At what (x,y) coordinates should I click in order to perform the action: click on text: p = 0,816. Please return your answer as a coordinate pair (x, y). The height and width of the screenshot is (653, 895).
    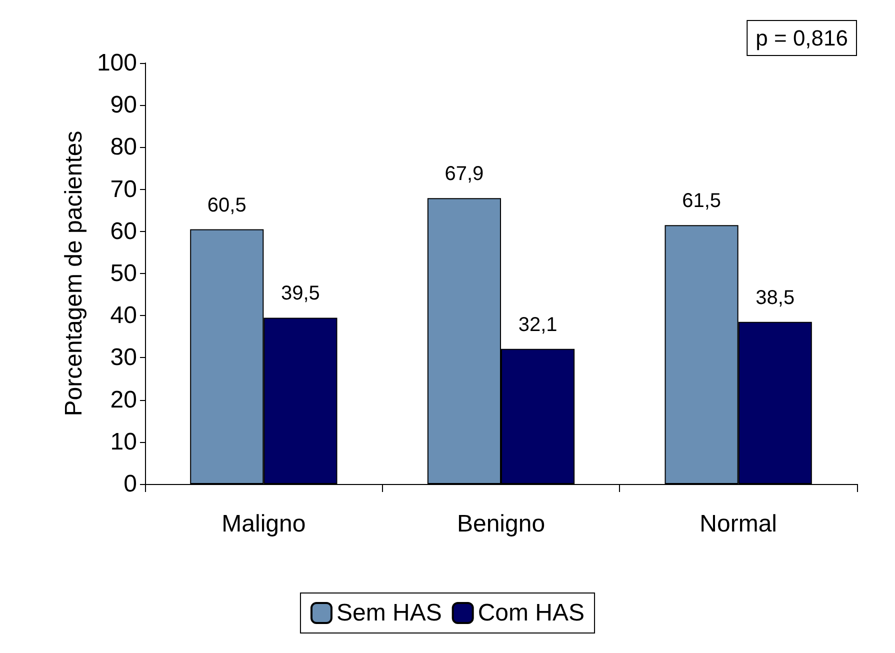
    Looking at the image, I should click on (802, 38).